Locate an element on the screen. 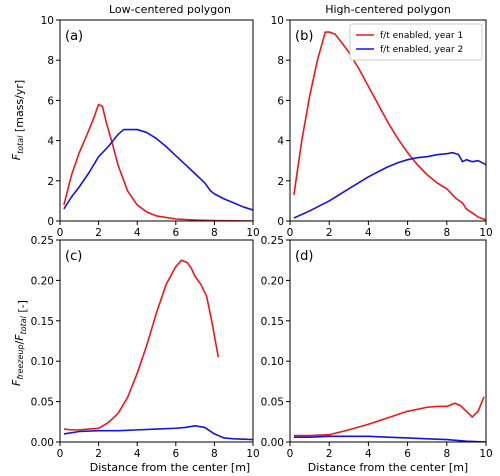 The width and height of the screenshot is (500, 476). y-tick-label-d: 0.10 is located at coordinates (272, 362).